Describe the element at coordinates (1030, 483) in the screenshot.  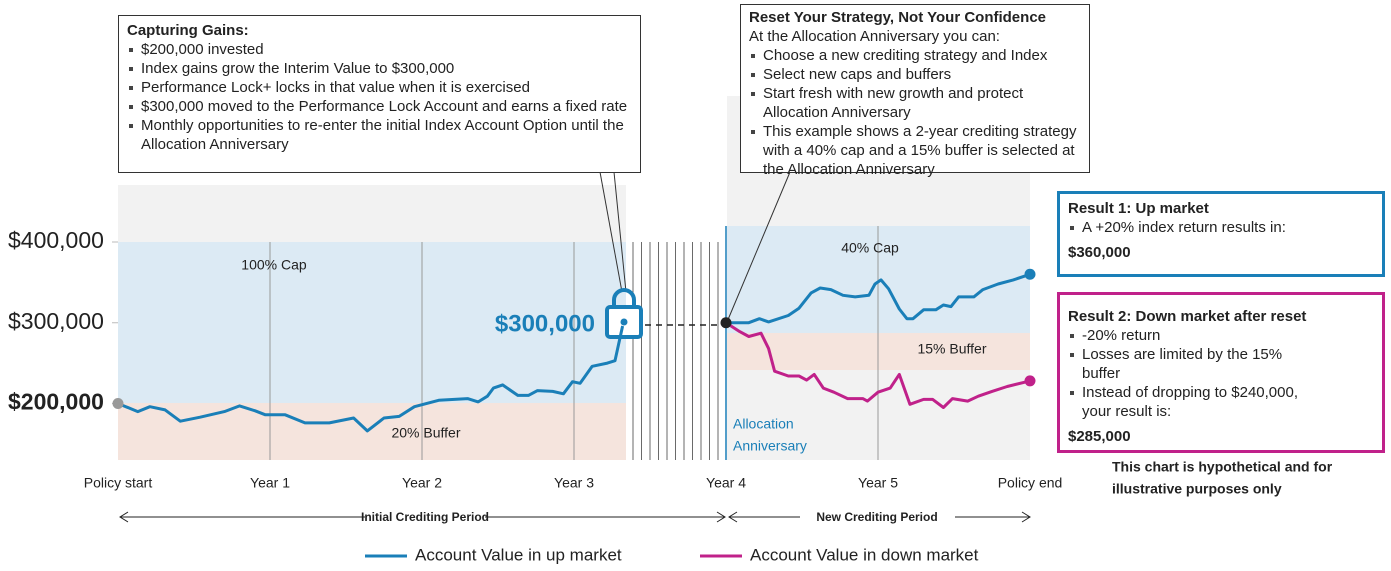
I see `x-tick-label: Policy end` at that location.